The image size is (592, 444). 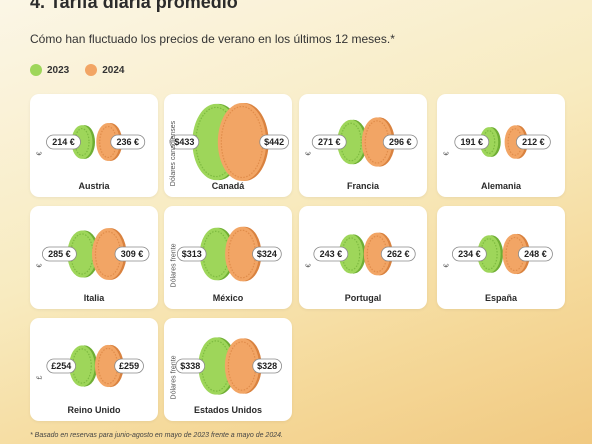 I want to click on value-label-2023: 271 €, so click(x=329, y=142).